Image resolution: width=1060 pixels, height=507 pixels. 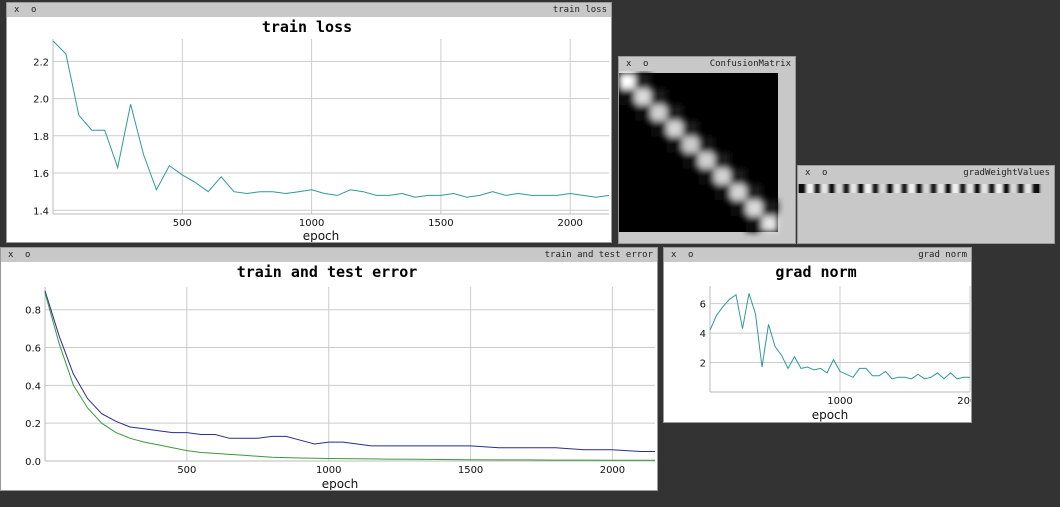 I want to click on series-line-grad-norm, so click(x=839, y=336).